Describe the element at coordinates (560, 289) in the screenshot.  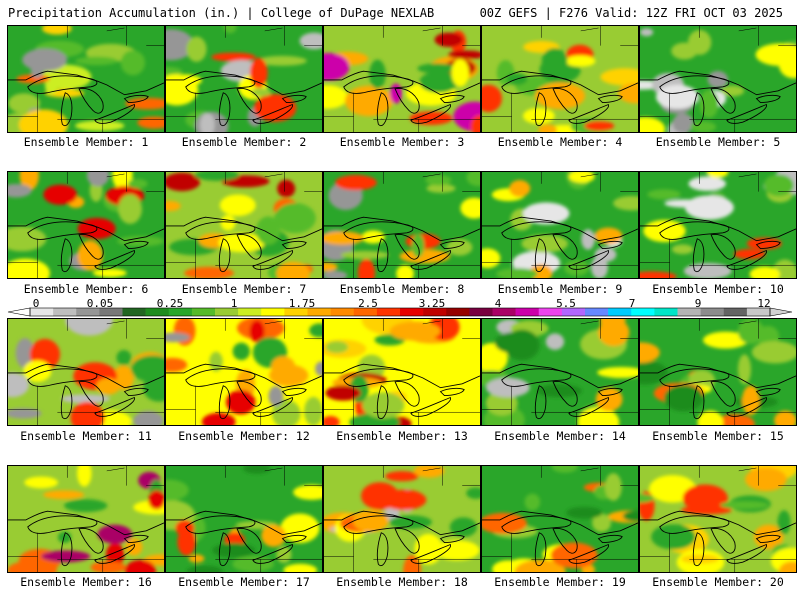
I see `ensemble-member-caption: Ensemble Member: 9` at that location.